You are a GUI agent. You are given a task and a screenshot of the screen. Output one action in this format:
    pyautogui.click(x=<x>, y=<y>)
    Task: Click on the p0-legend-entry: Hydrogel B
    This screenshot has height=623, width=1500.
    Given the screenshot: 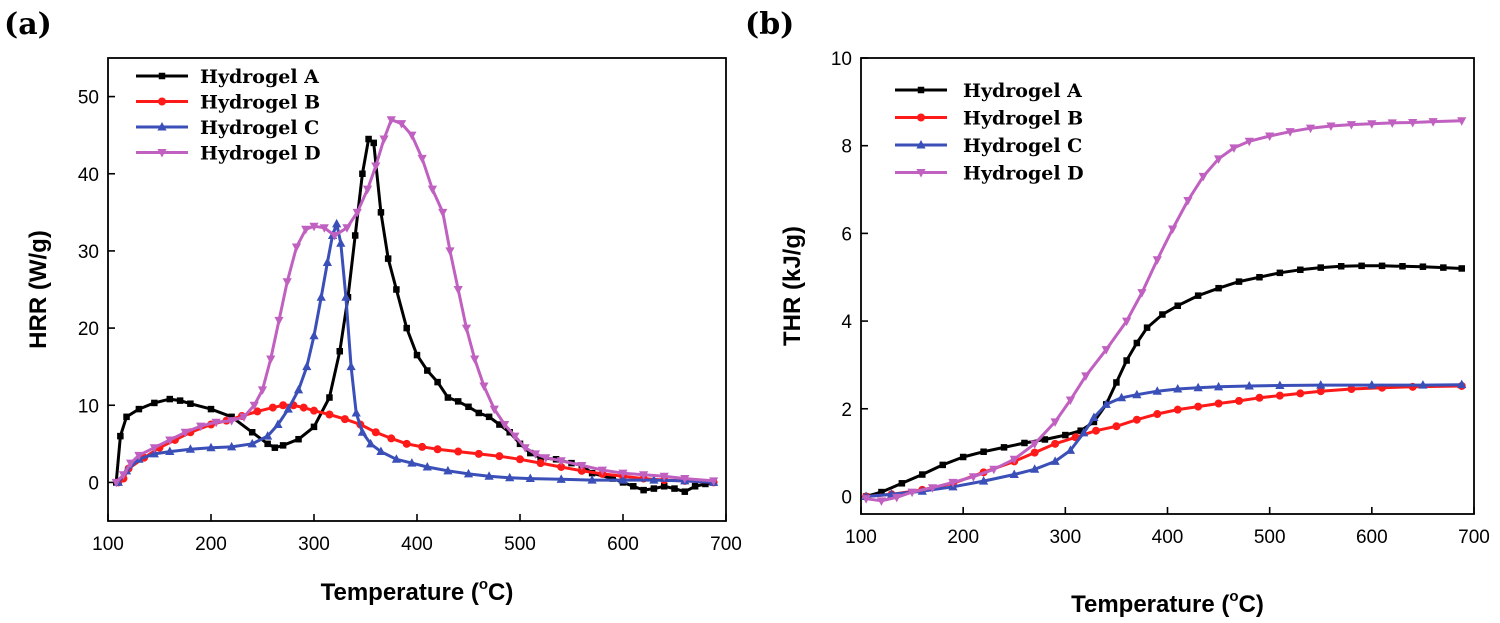 What is the action you would take?
    pyautogui.click(x=228, y=103)
    